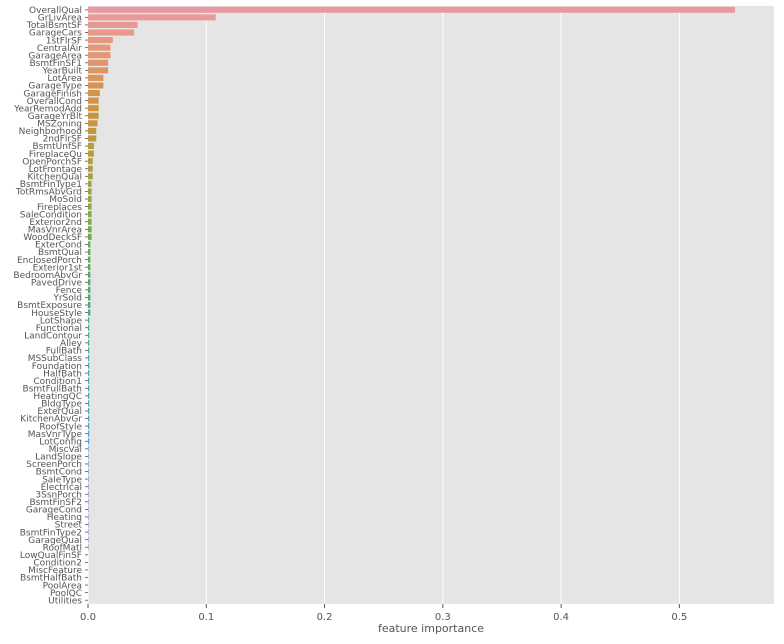 The height and width of the screenshot is (644, 784). Describe the element at coordinates (50, 132) in the screenshot. I see `y-tick-label: Neighborhood` at that location.